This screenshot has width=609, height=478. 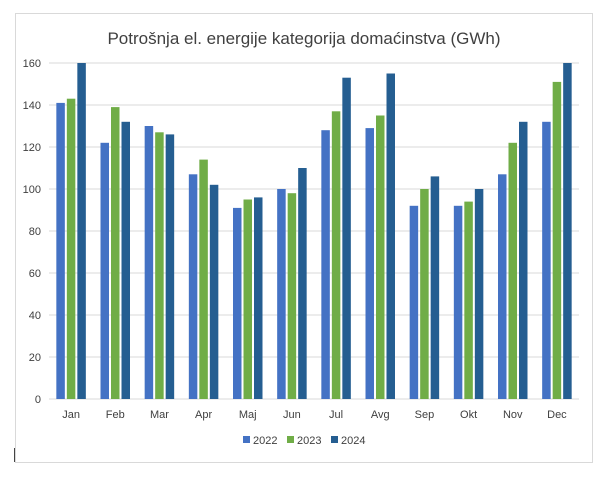 I want to click on bar-2023-Nov, so click(x=512, y=271).